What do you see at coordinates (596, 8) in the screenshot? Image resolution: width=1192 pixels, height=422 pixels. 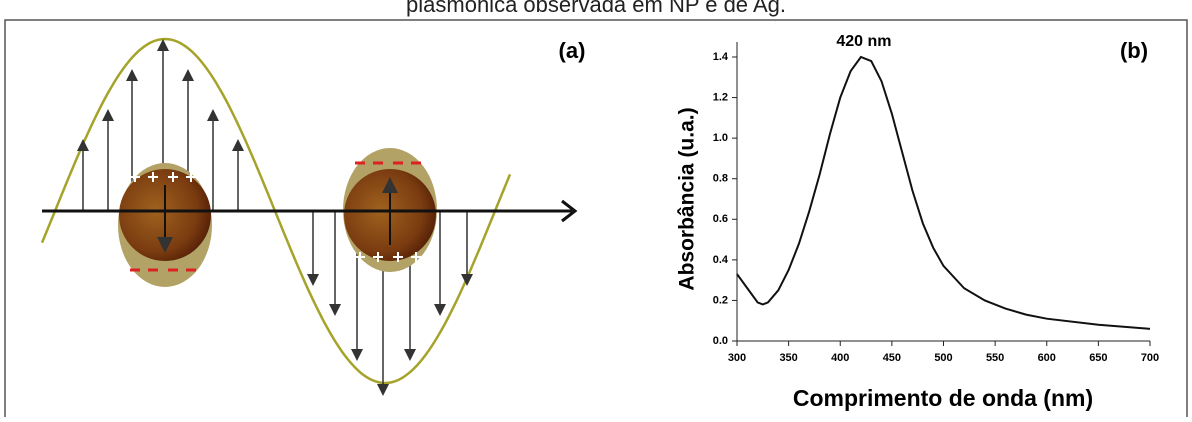 I see `caption: plasmônica observada em NP e de Ag.` at bounding box center [596, 8].